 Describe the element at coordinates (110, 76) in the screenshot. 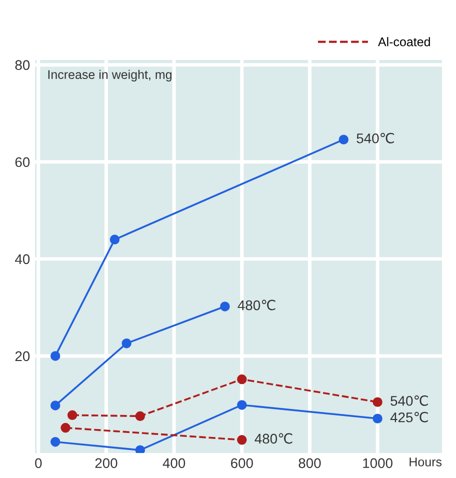

I see `y-axis-title: Increase in weight, mg` at that location.